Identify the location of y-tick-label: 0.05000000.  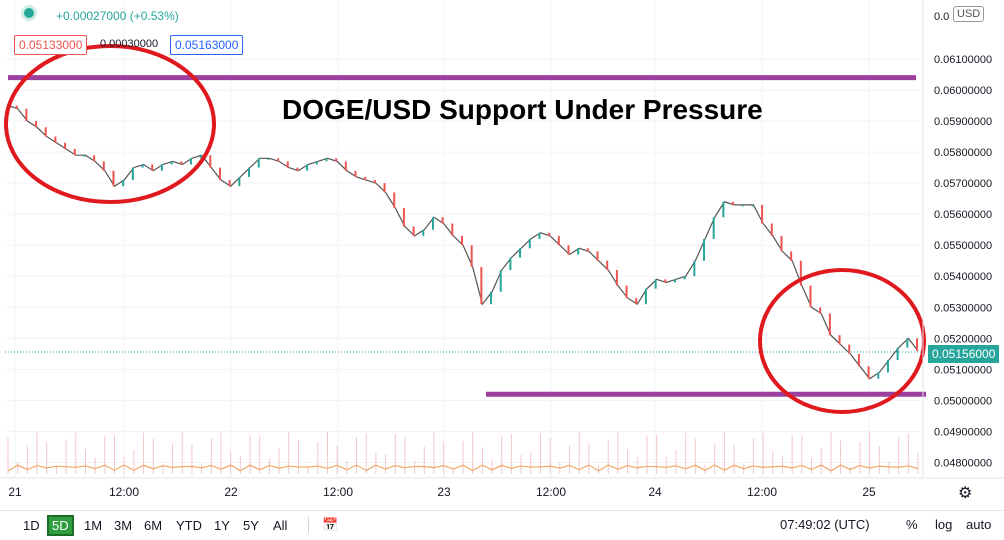
(963, 401).